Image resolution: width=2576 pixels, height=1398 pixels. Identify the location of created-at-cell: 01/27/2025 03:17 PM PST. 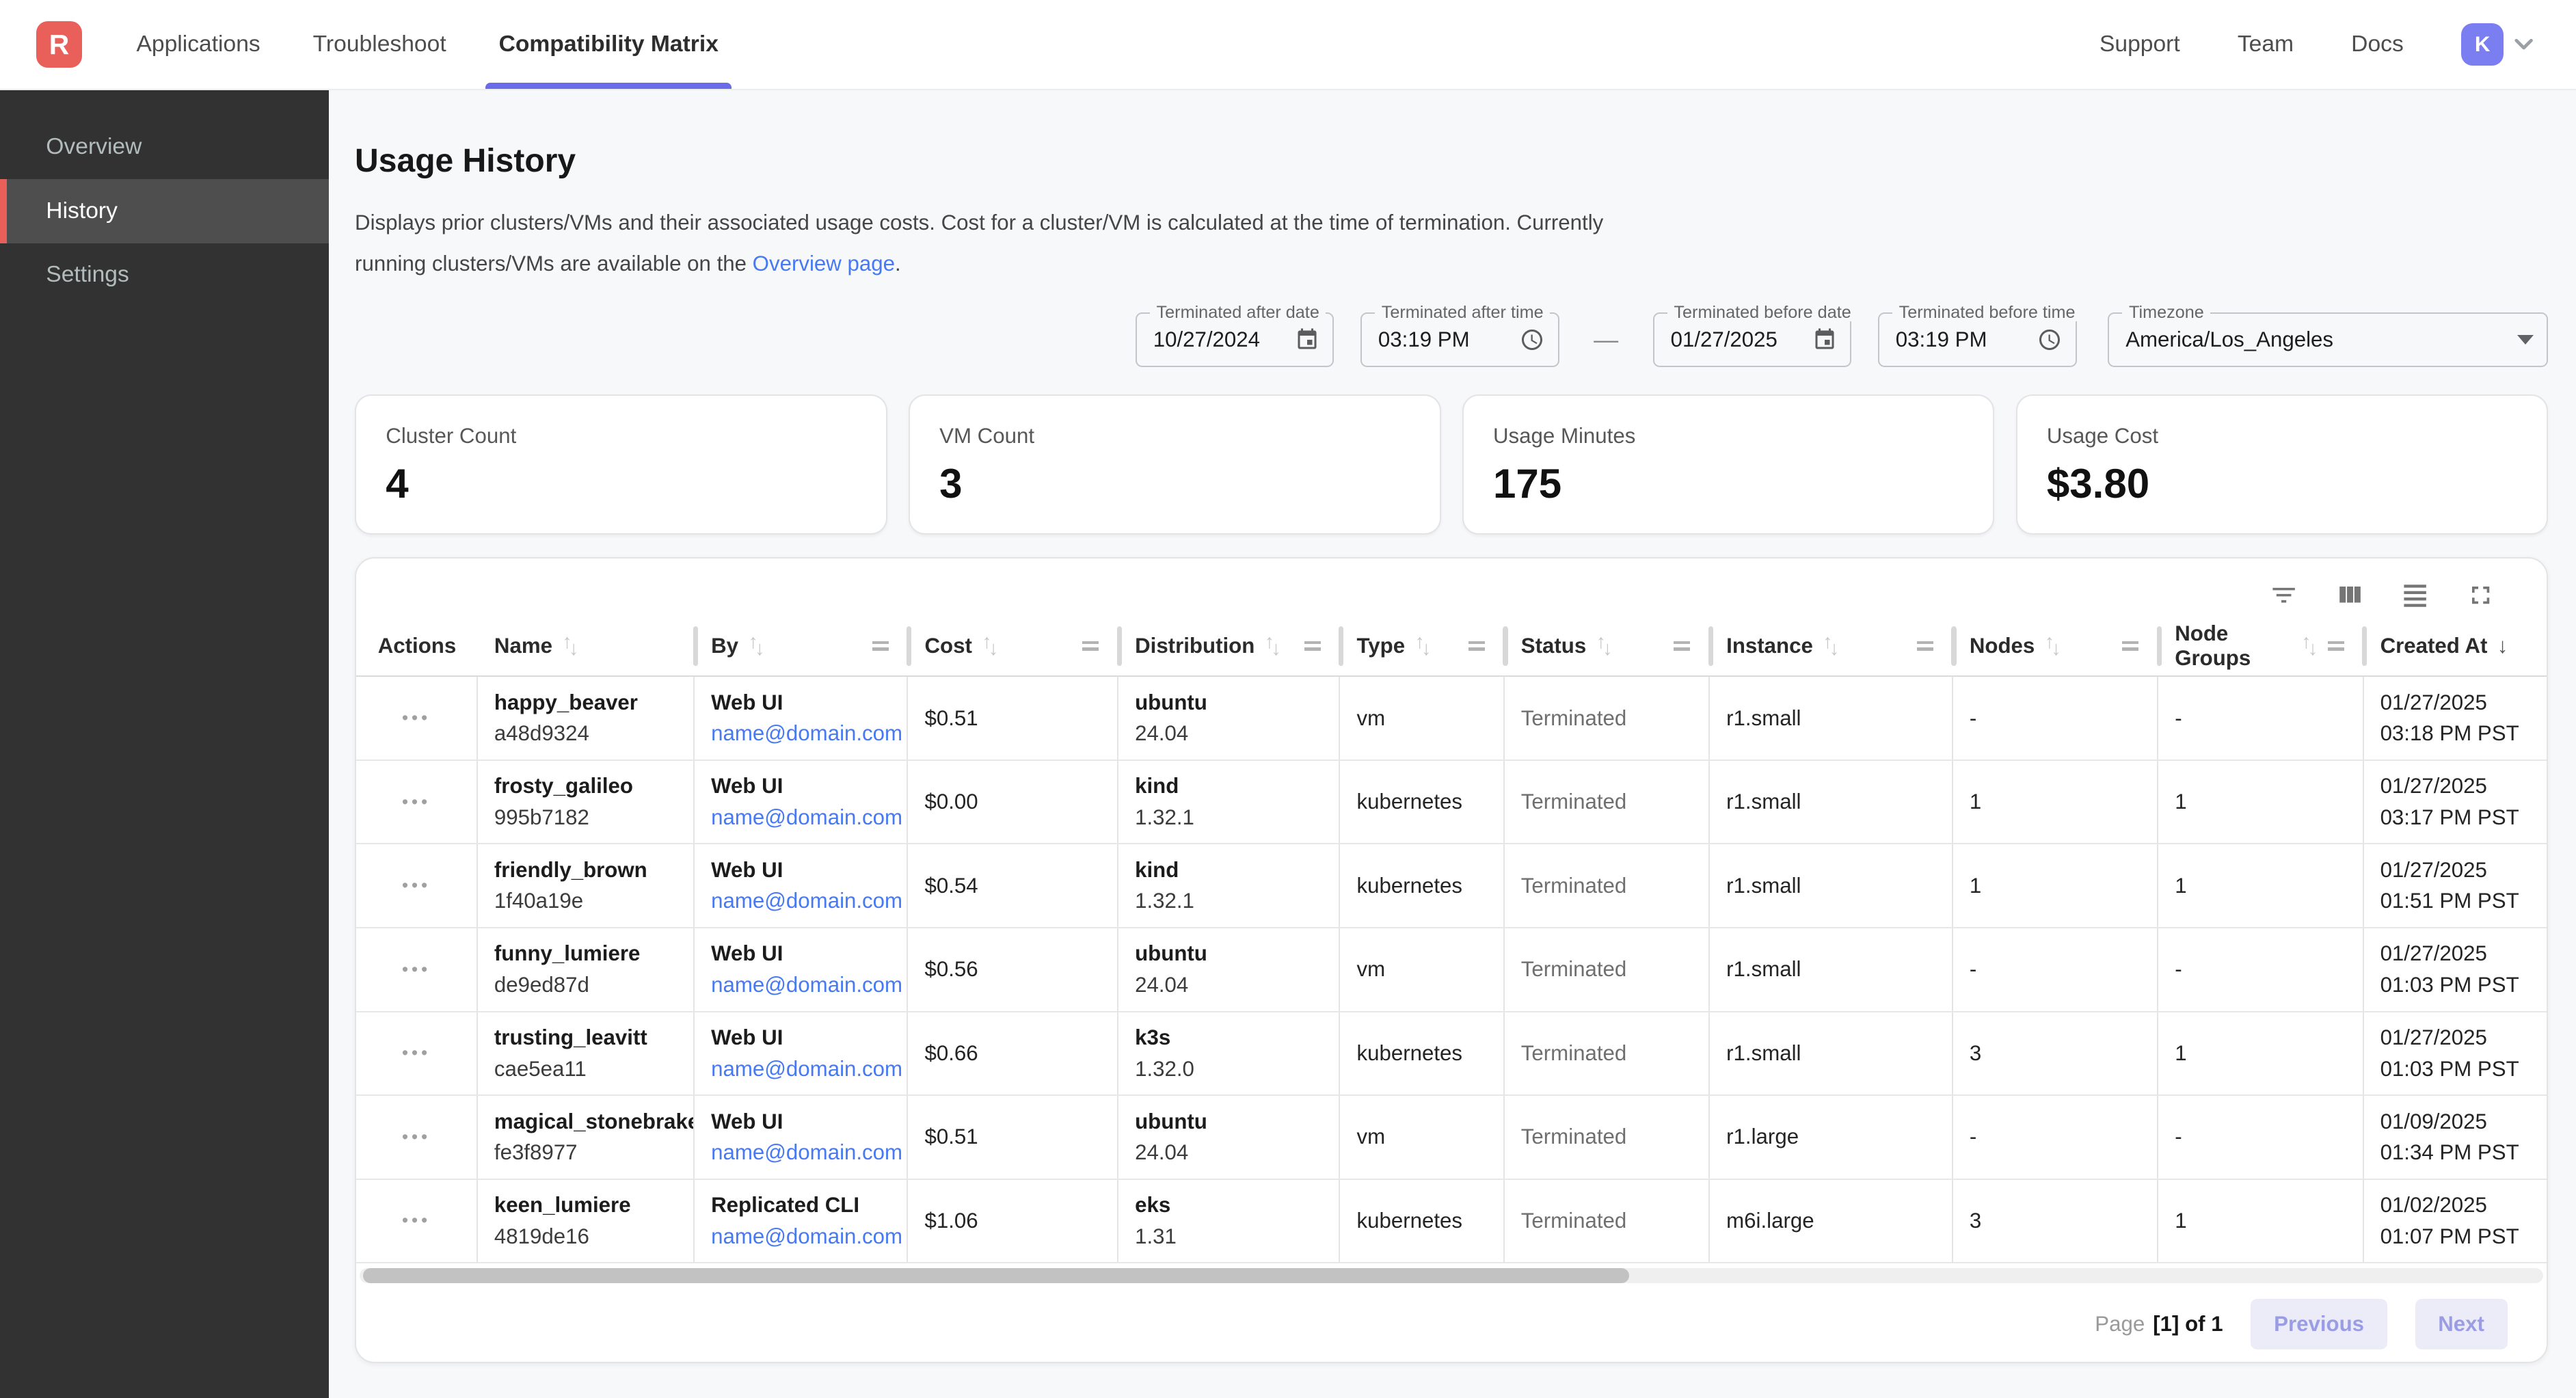
(2455, 803).